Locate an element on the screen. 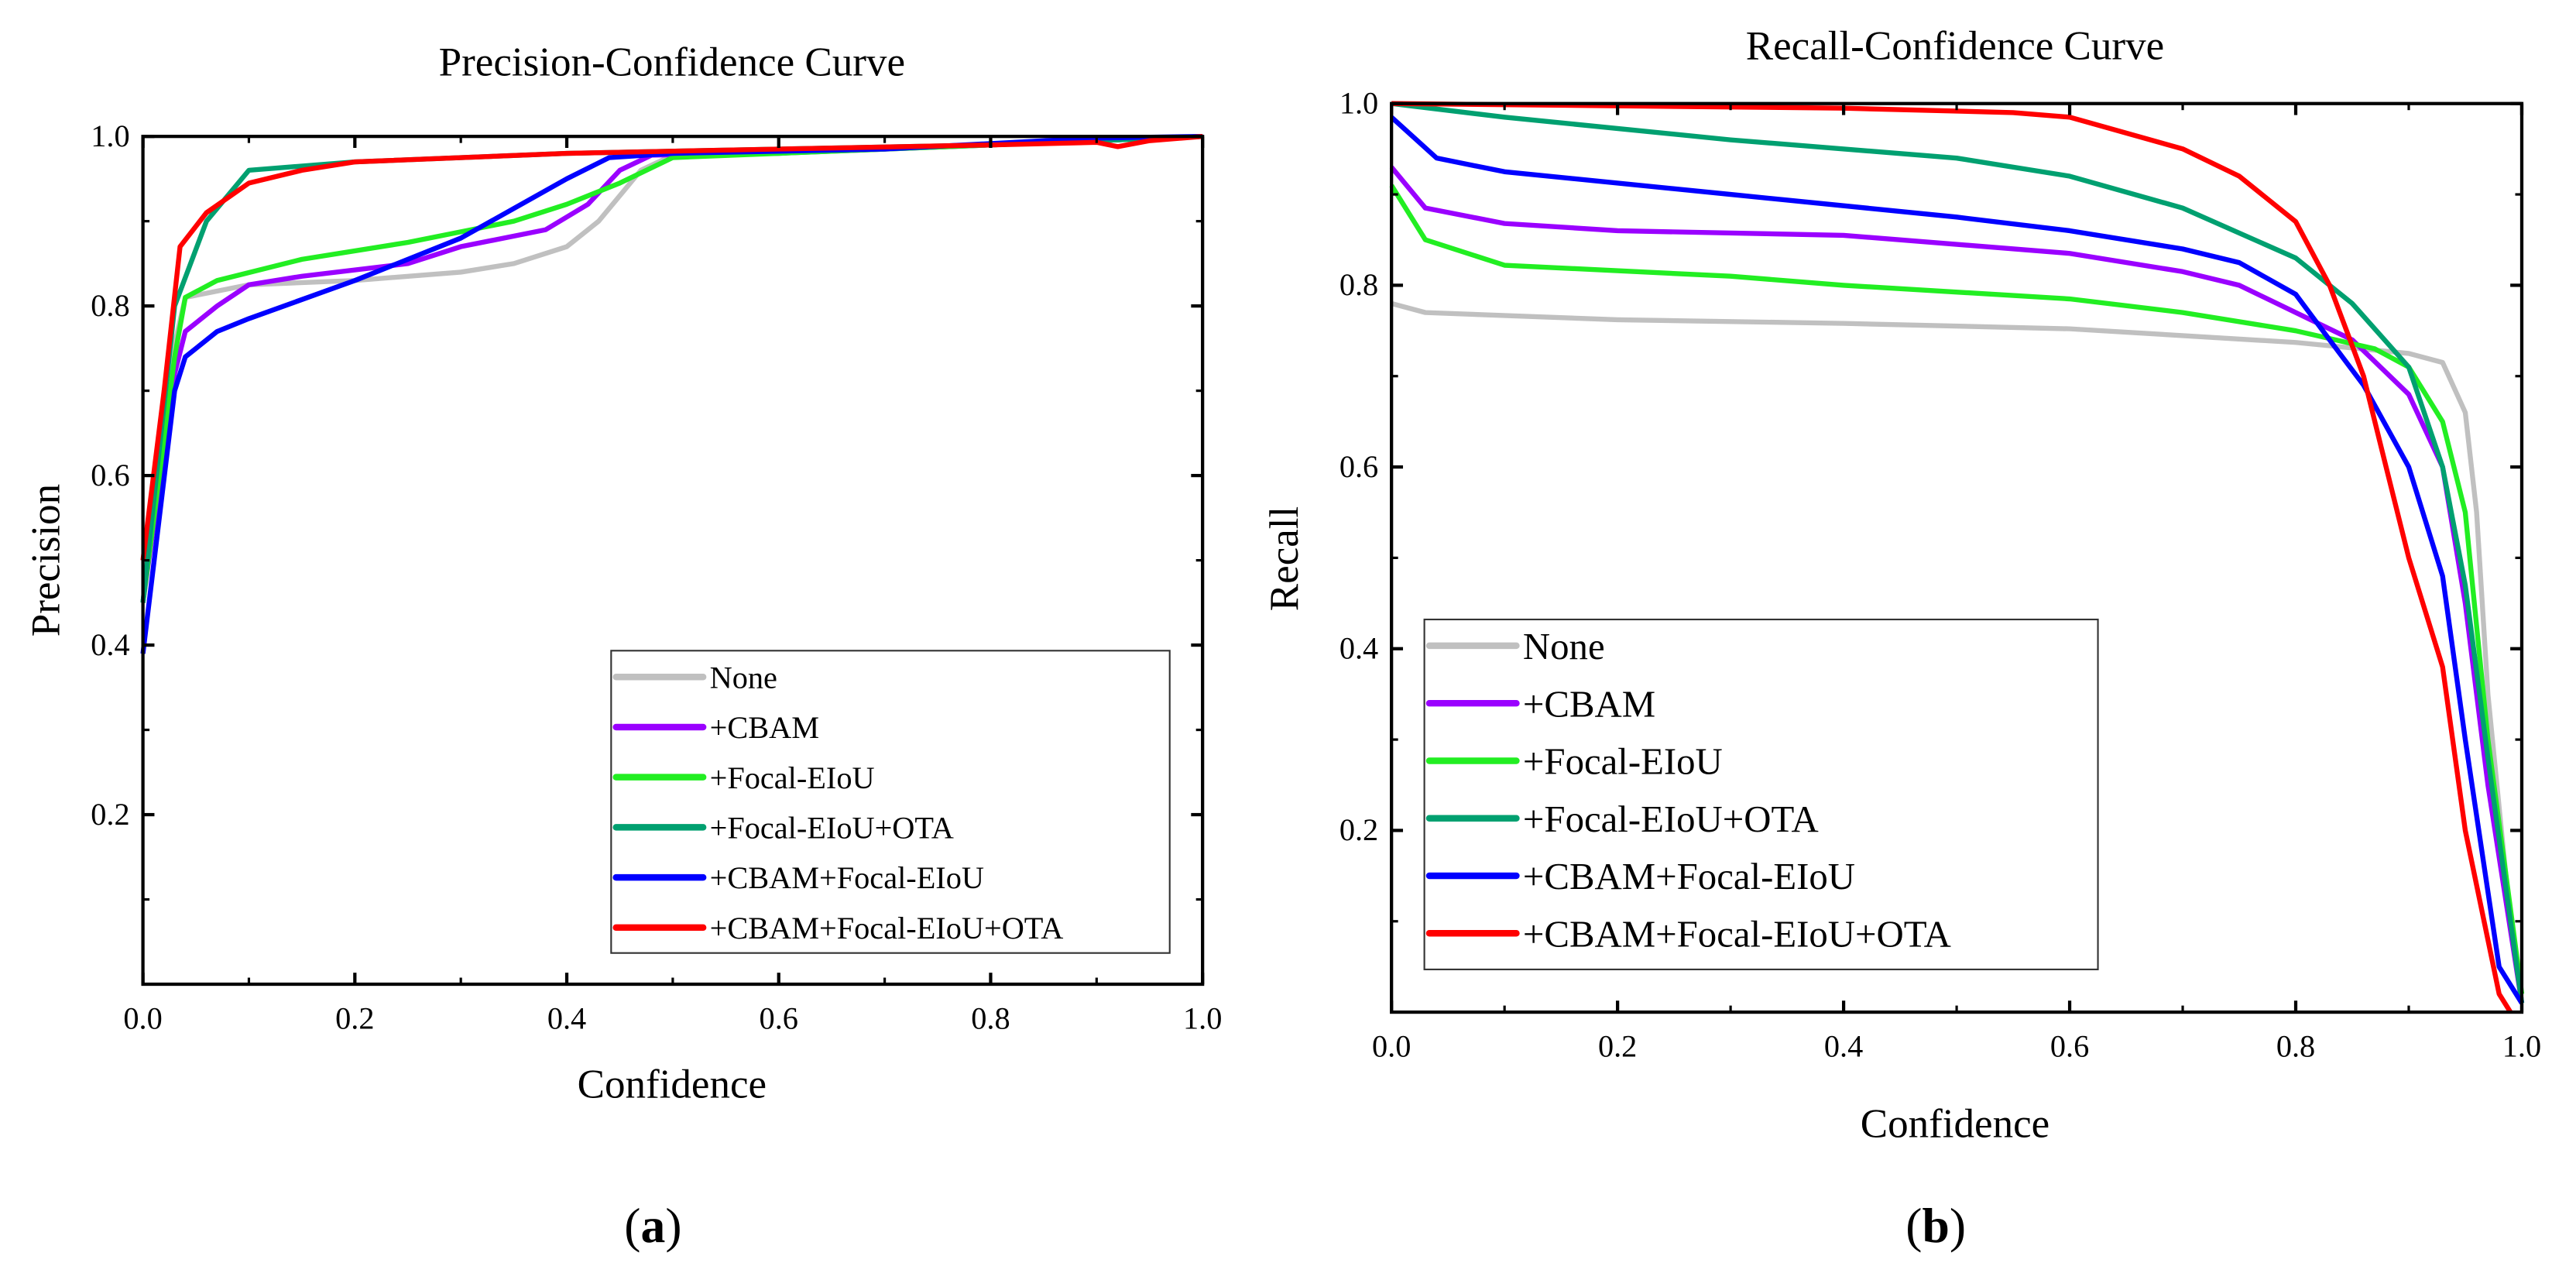  chart-title: Recall-Confidence Curve is located at coordinates (1955, 46).